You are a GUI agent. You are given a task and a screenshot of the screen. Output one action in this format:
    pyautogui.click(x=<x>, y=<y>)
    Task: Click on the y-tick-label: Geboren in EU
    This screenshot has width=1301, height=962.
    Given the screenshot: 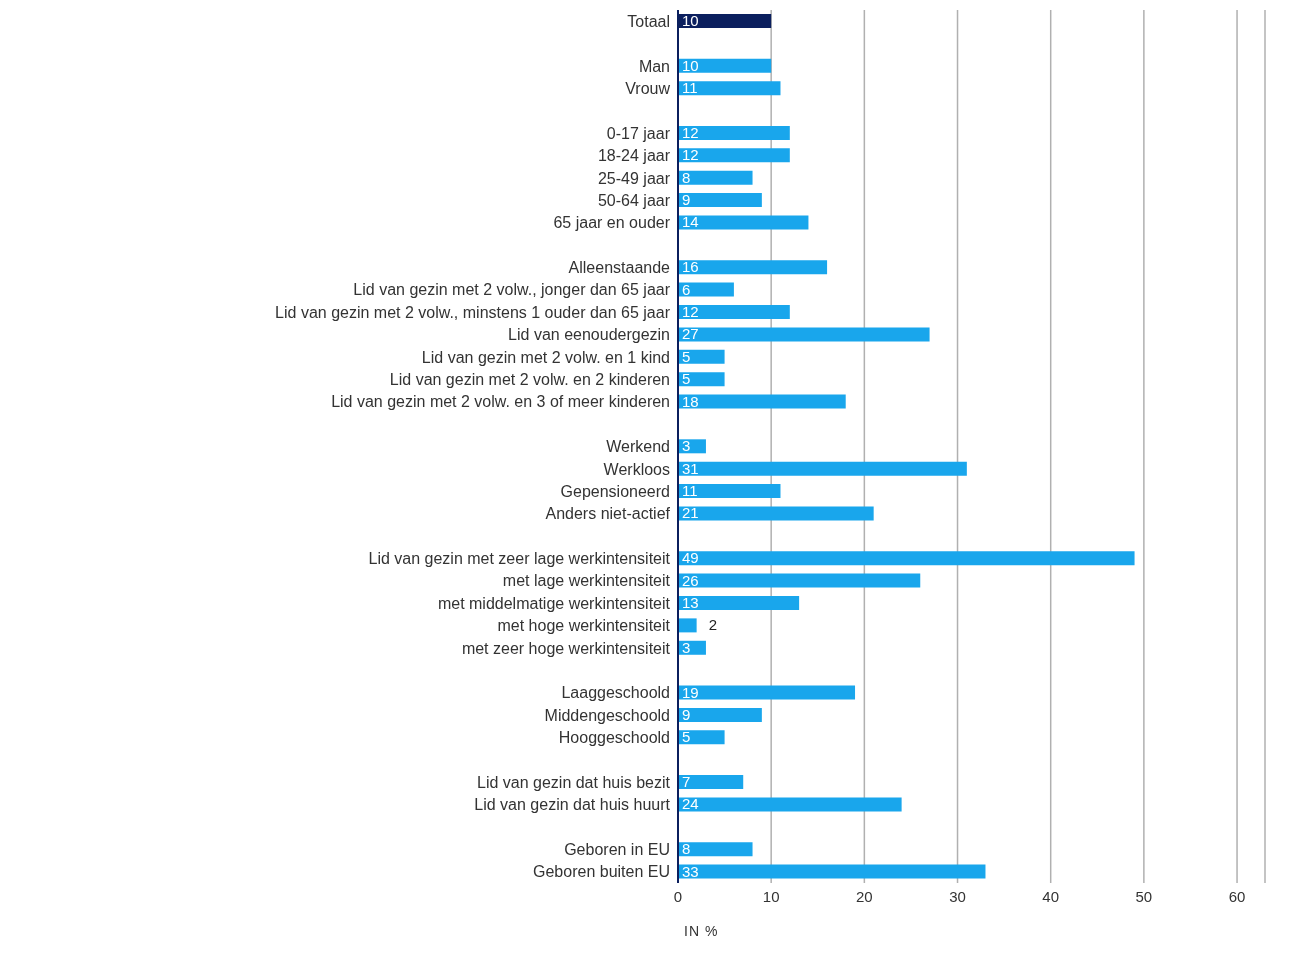 What is the action you would take?
    pyautogui.click(x=617, y=850)
    